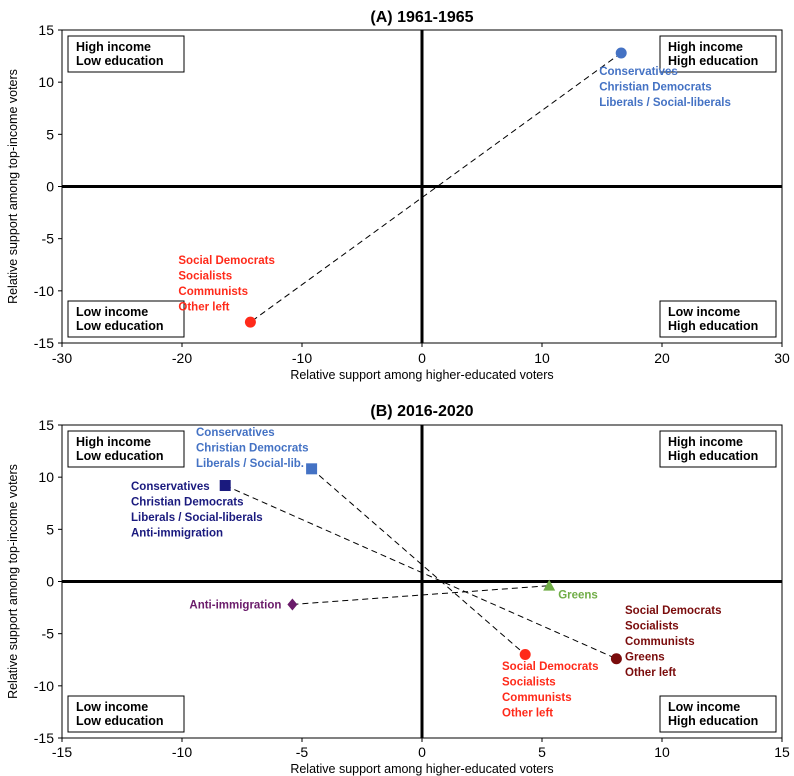 The width and height of the screenshot is (794, 776). Describe the element at coordinates (662, 358) in the screenshot. I see `x-tick-label: 20` at that location.